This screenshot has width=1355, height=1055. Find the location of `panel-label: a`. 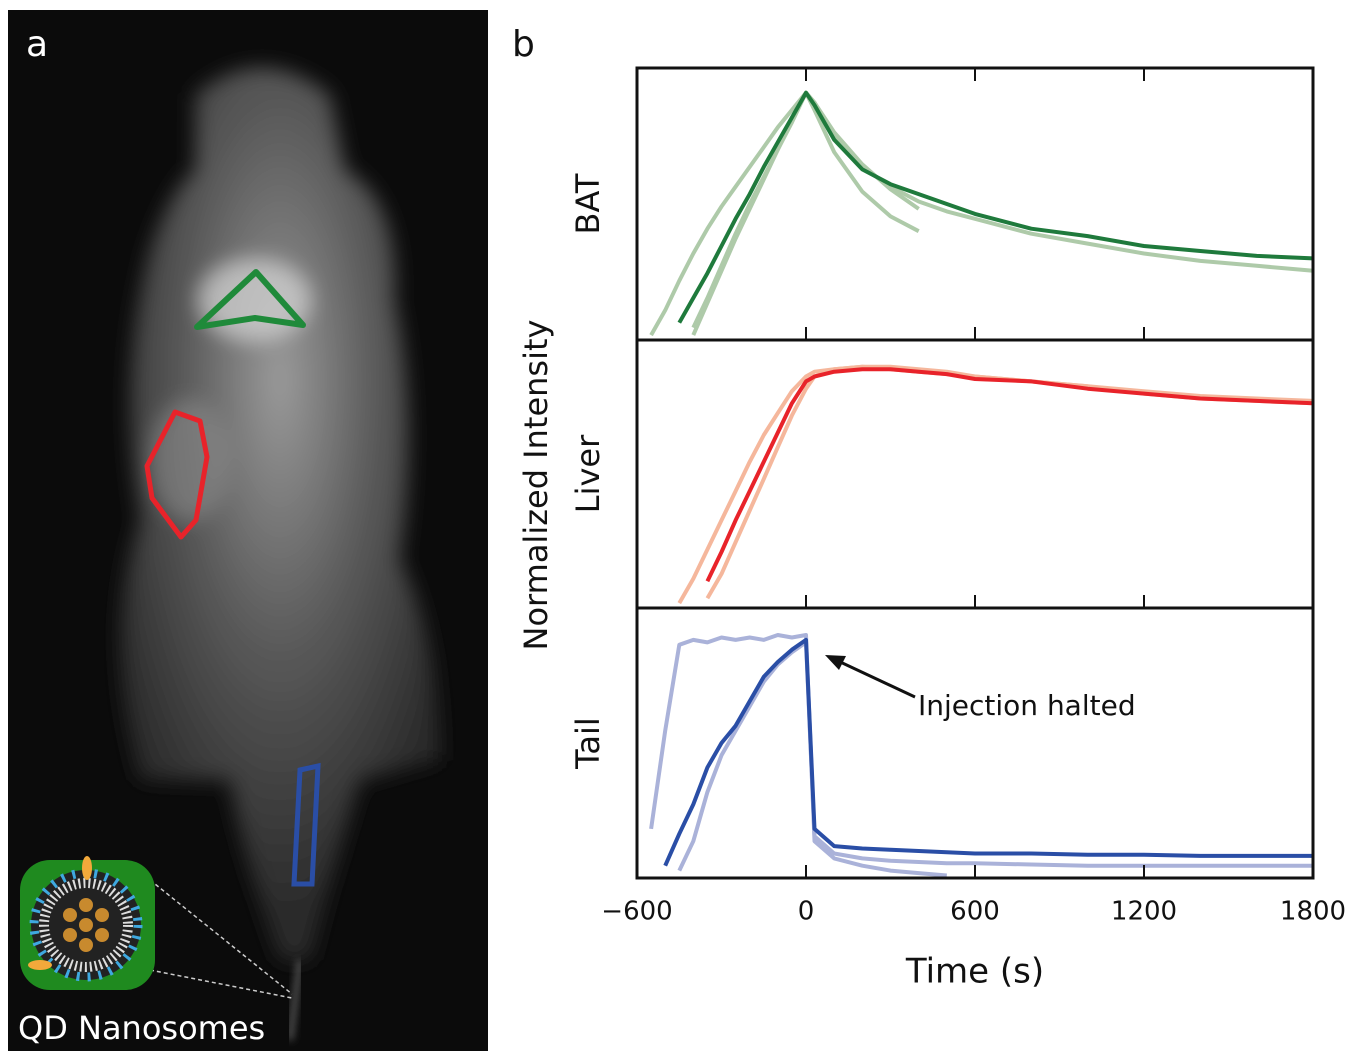

panel-label: a is located at coordinates (37, 44).